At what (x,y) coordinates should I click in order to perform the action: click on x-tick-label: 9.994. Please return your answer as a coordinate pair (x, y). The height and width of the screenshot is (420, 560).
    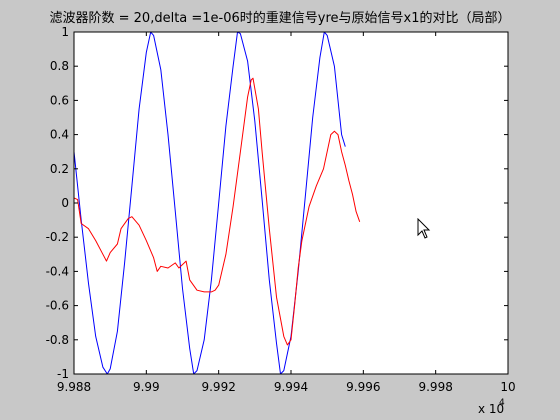
    Looking at the image, I should click on (291, 387).